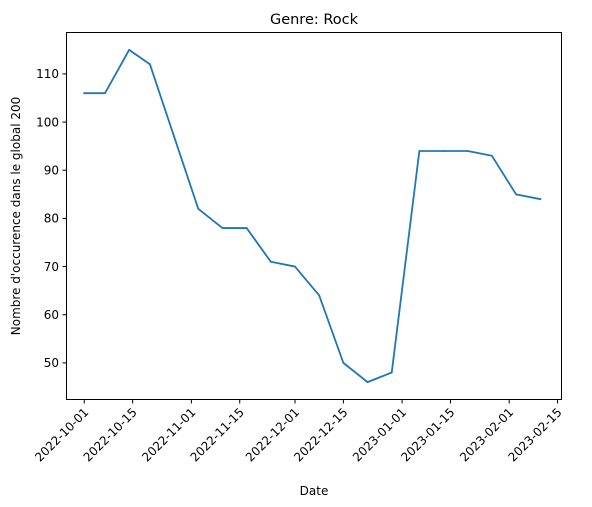 This screenshot has width=592, height=507. Describe the element at coordinates (16, 216) in the screenshot. I see `y-axis-title: Nombre d'occurence dans le global 200` at that location.